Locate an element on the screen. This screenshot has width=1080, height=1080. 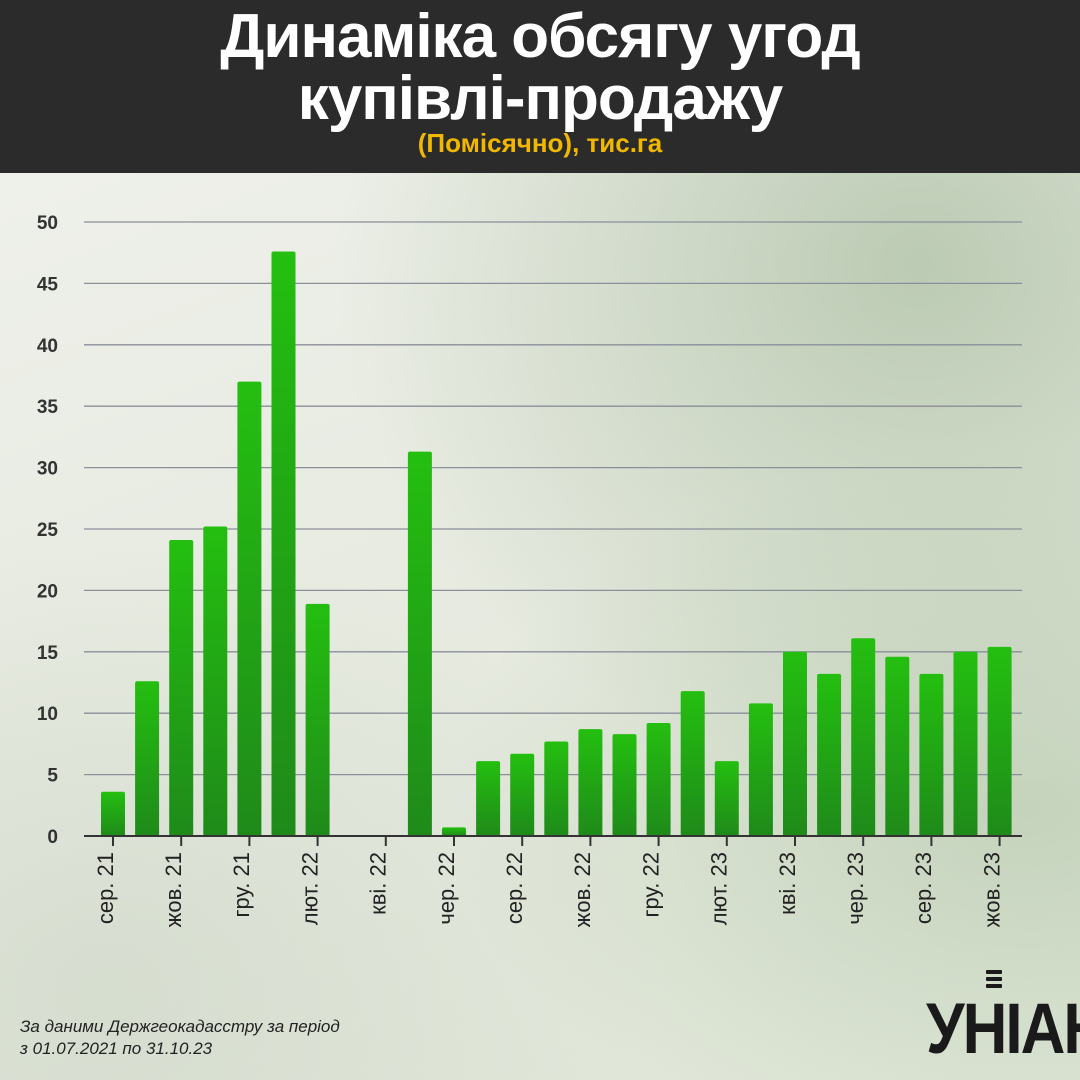
y-tick-label: 5 is located at coordinates (52, 776).